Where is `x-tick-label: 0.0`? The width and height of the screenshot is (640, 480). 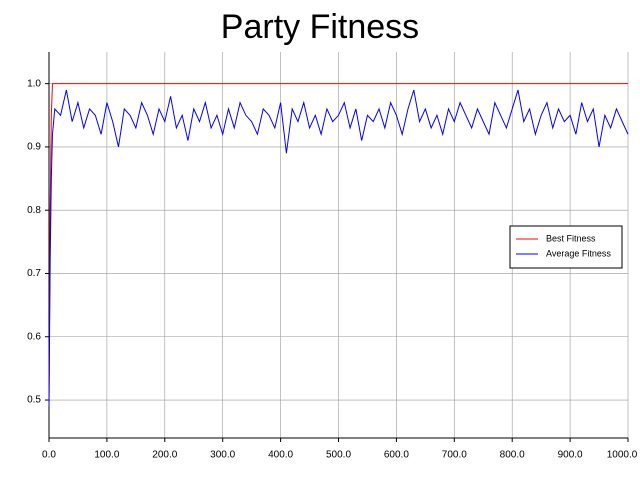 x-tick-label: 0.0 is located at coordinates (49, 455).